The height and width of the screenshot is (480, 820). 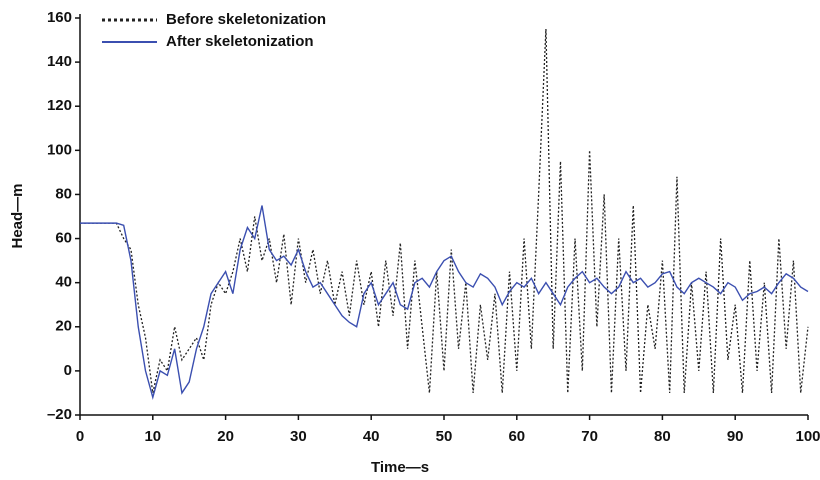 What do you see at coordinates (59, 105) in the screenshot?
I see `y-tick-label: 120` at bounding box center [59, 105].